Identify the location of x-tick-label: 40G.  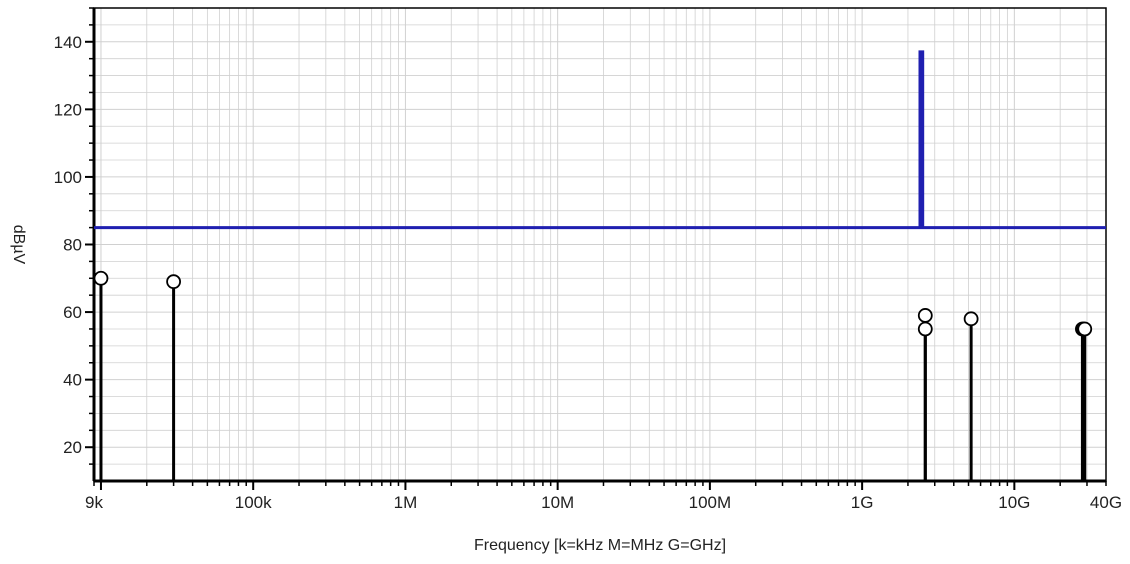
(1106, 502).